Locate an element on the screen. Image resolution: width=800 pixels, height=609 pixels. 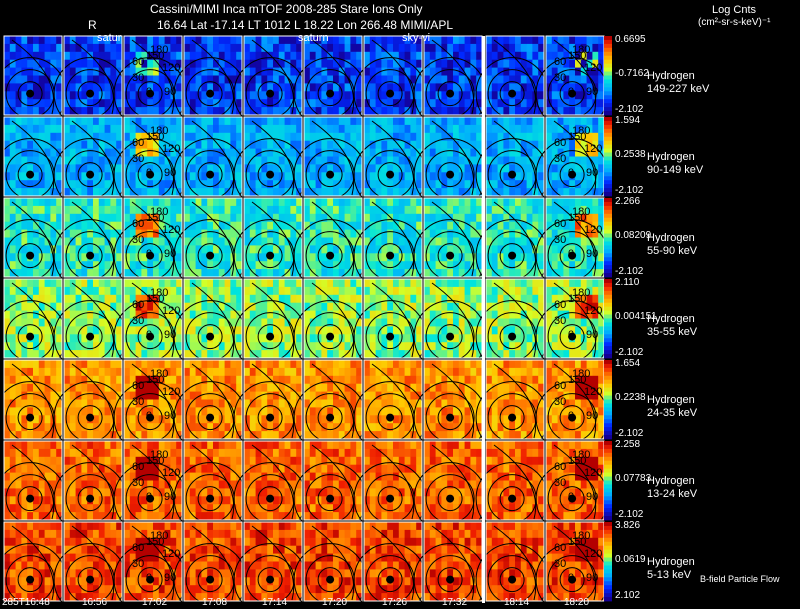
row-label: Hydrogen 5-13 keV is located at coordinates (671, 569).